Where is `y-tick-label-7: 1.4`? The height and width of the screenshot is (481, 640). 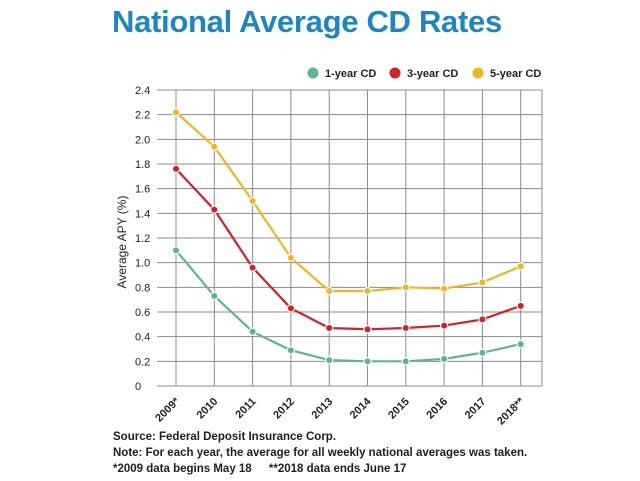 y-tick-label-7: 1.4 is located at coordinates (142, 214).